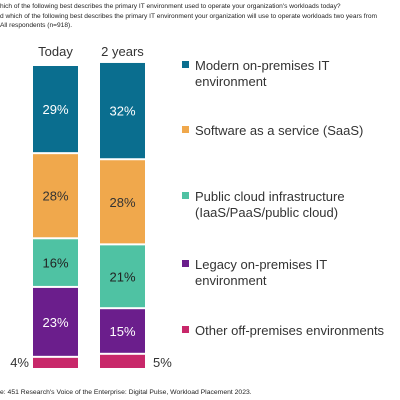  I want to click on legend-label-saas: Software as a service (SaaS), so click(279, 130).